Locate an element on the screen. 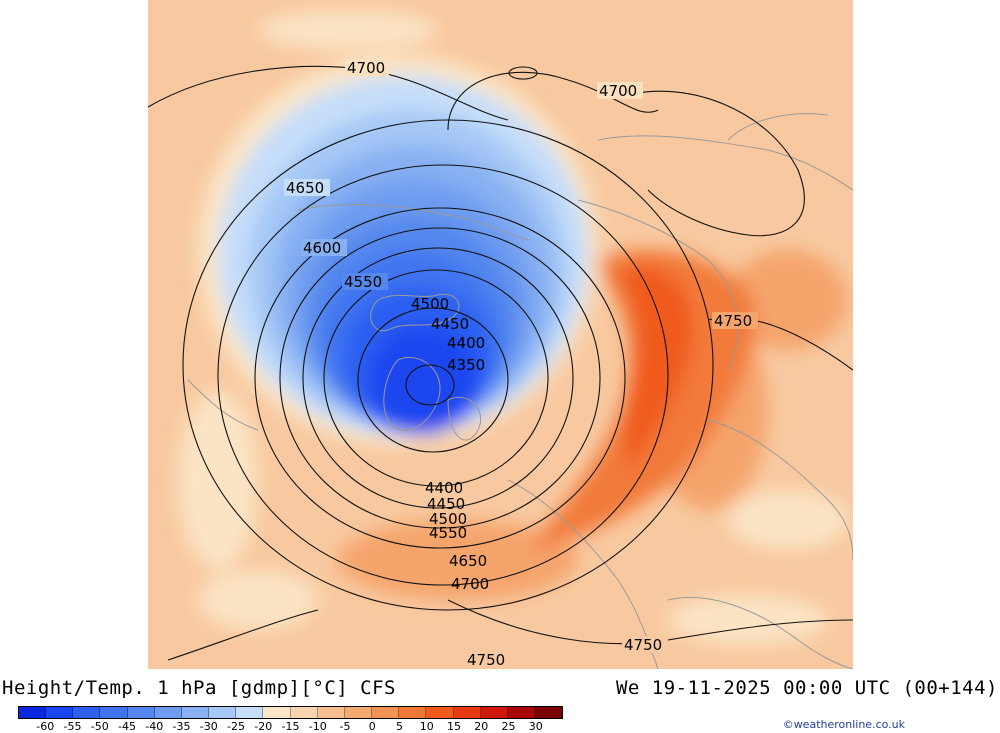 The width and height of the screenshot is (1000, 733). colorbar-tick-label: -40 is located at coordinates (154, 726).